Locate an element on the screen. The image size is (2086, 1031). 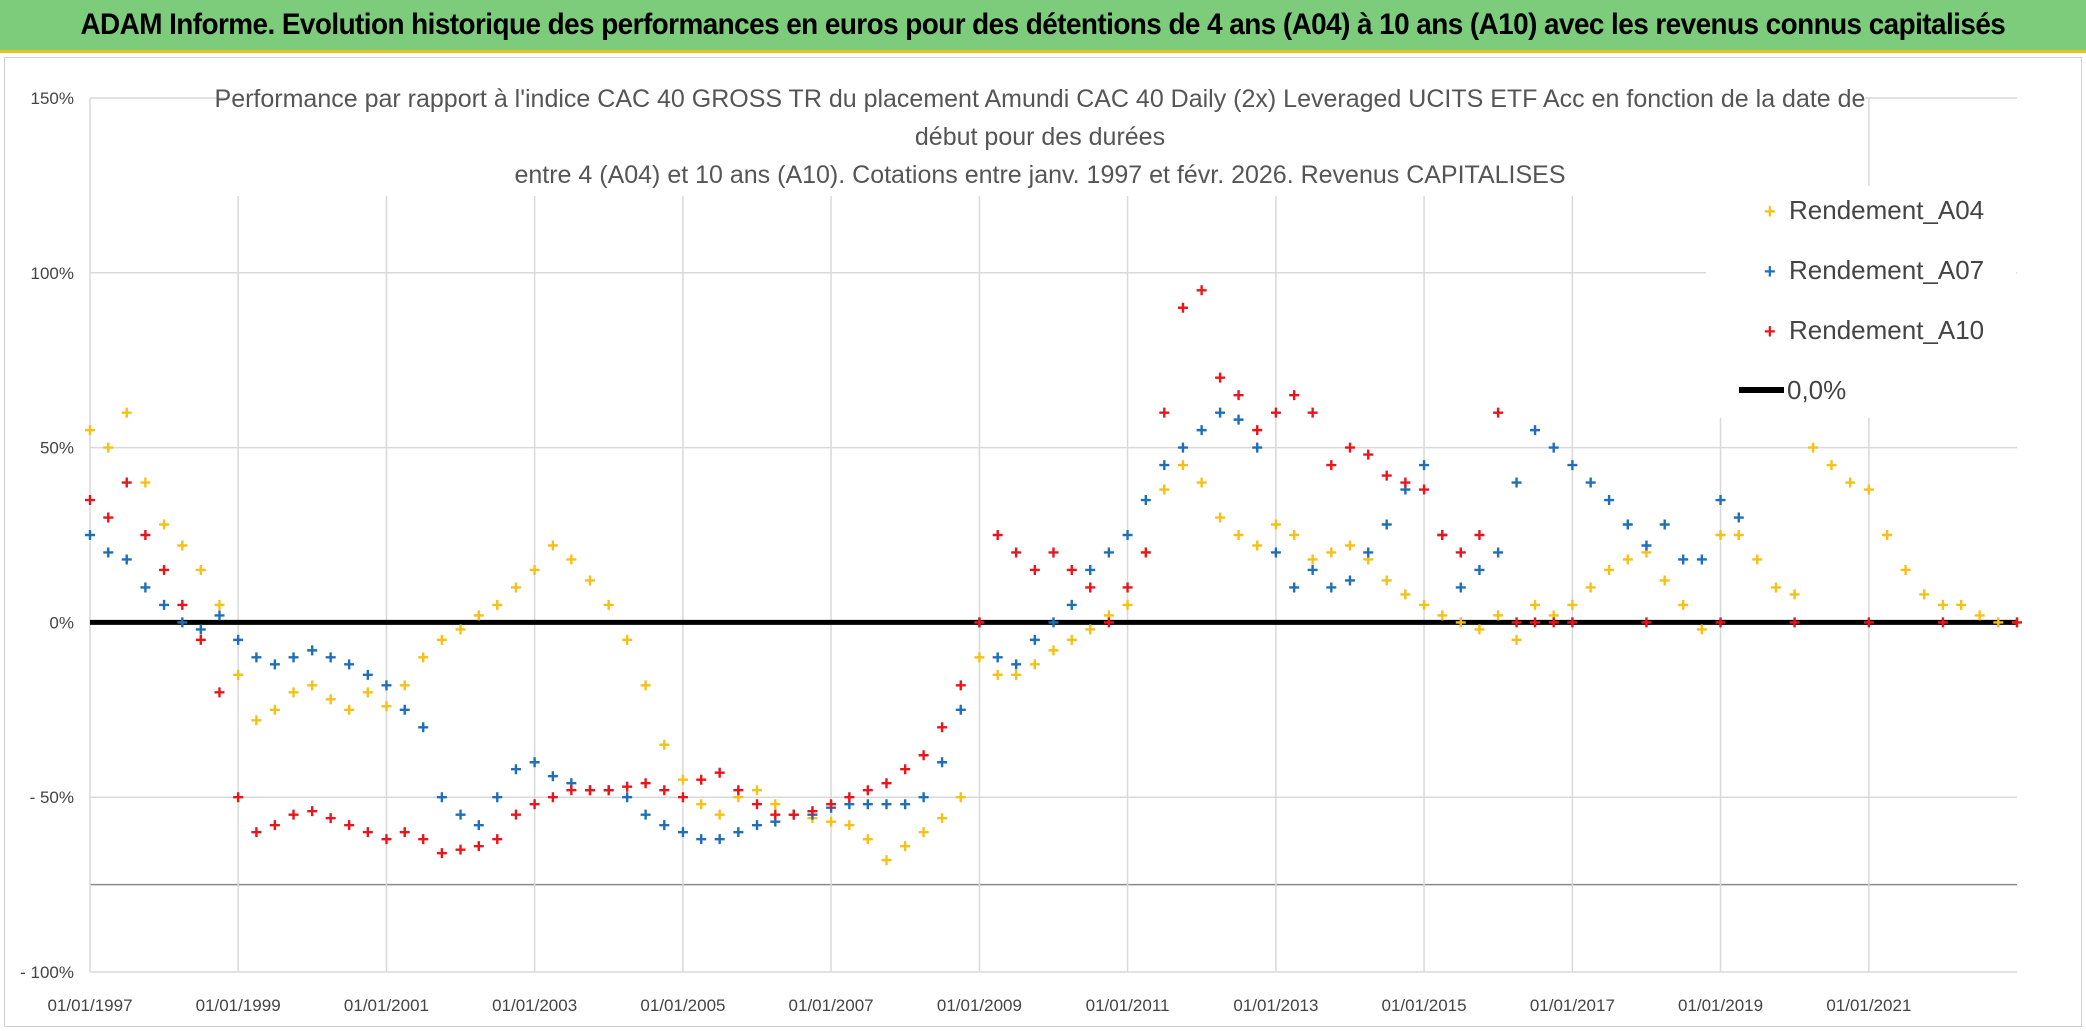
x-tick-label: 01/01/2017 is located at coordinates (1572, 1005).